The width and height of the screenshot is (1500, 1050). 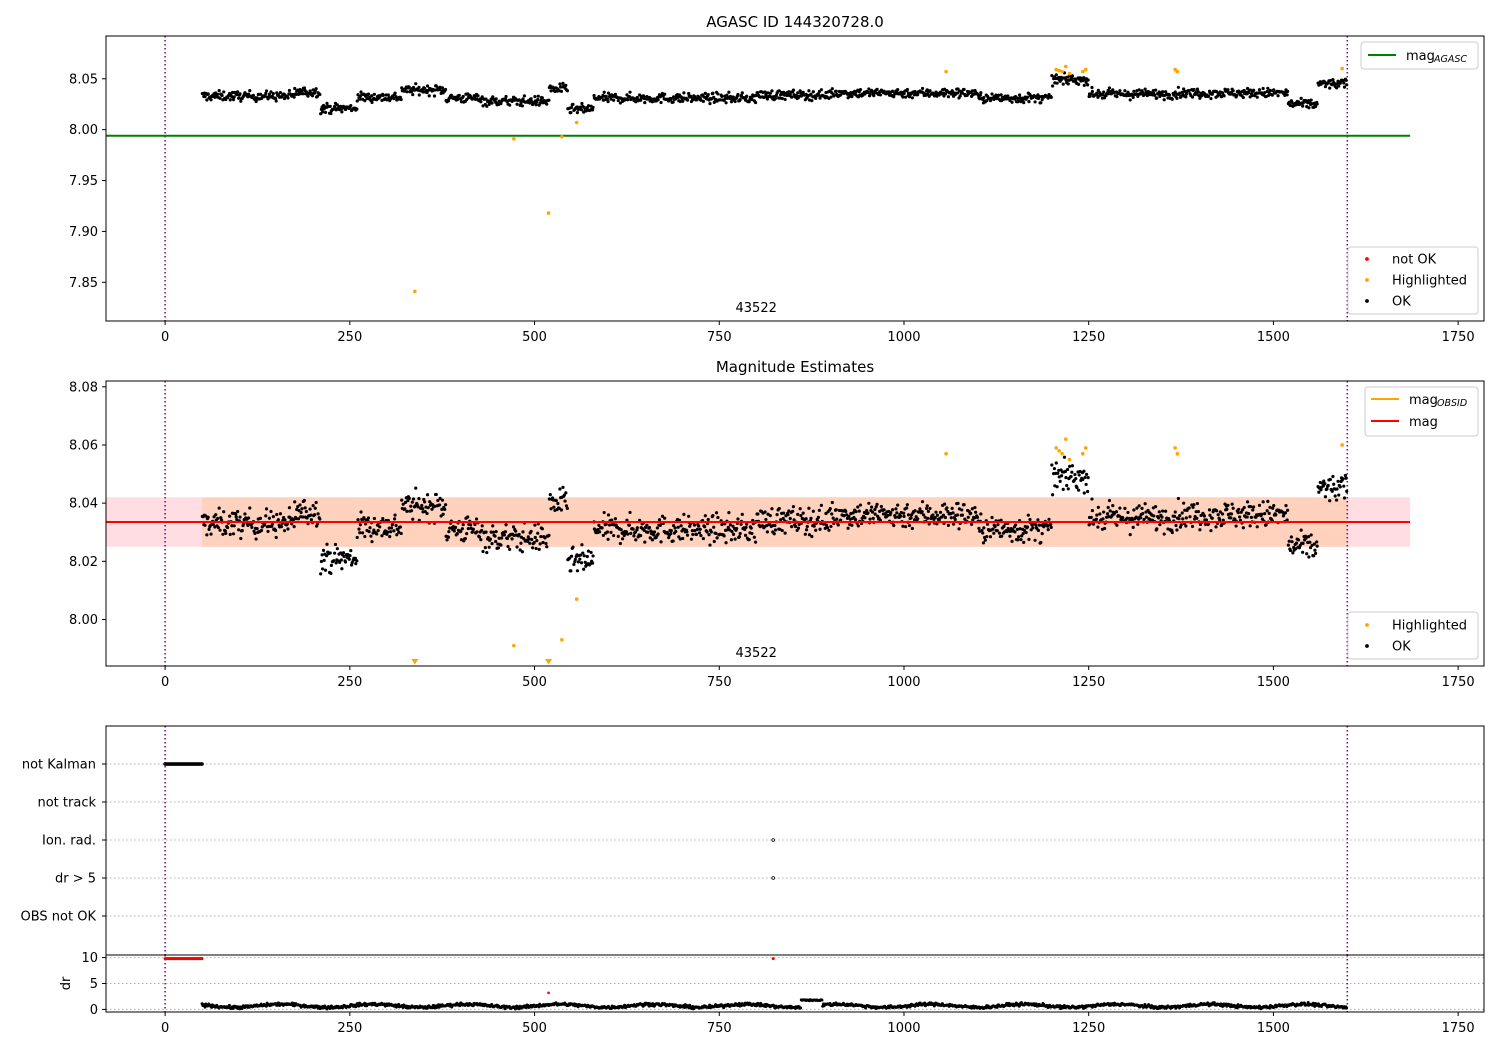 I want to click on dr-point, so click(x=277, y=1005).